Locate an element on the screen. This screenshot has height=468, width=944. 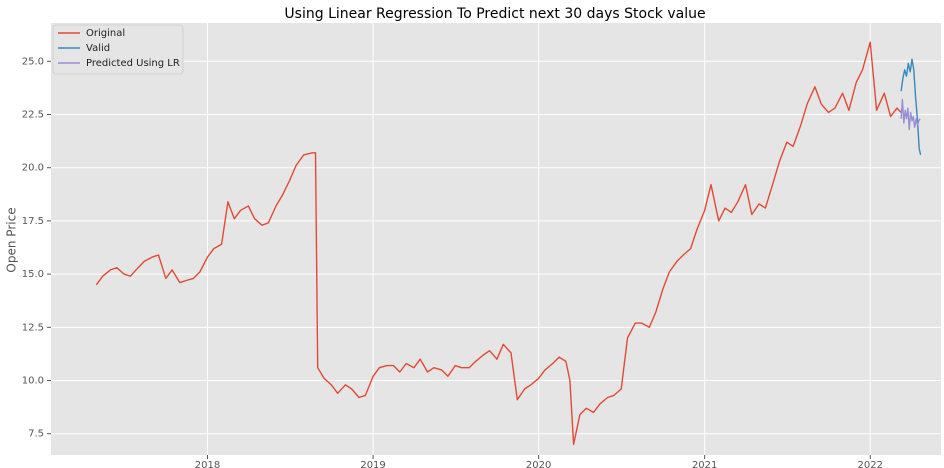
x-tick-label: 2019 is located at coordinates (372, 464).